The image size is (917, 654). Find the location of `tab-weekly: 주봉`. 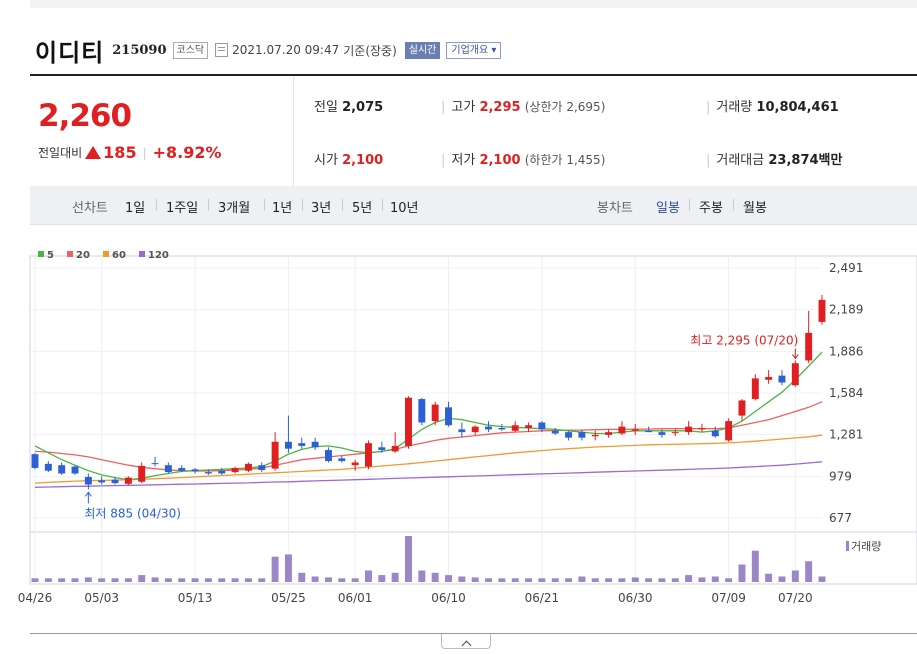

tab-weekly: 주봉 is located at coordinates (711, 208).